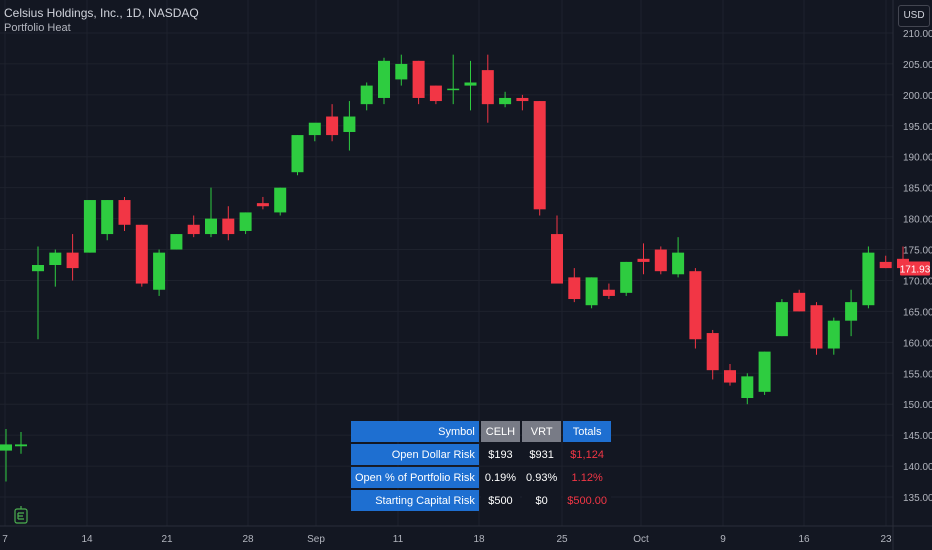 The height and width of the screenshot is (550, 932). What do you see at coordinates (917, 158) in the screenshot?
I see `y-tick-label: 190.00` at bounding box center [917, 158].